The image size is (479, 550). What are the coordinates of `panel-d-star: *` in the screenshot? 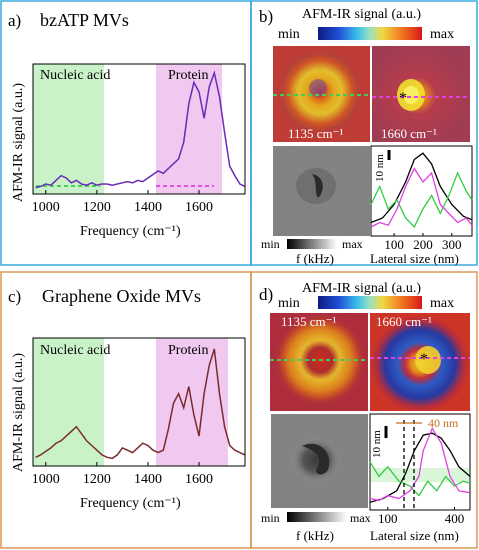 It's located at (424, 359).